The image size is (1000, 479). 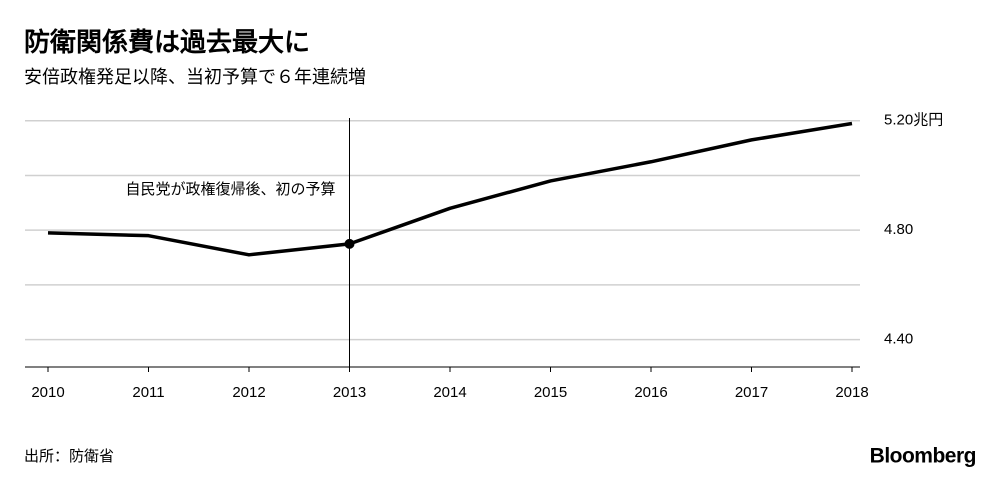 I want to click on annotation: 自民党が政権復帰後、初の予算, so click(x=230, y=189).